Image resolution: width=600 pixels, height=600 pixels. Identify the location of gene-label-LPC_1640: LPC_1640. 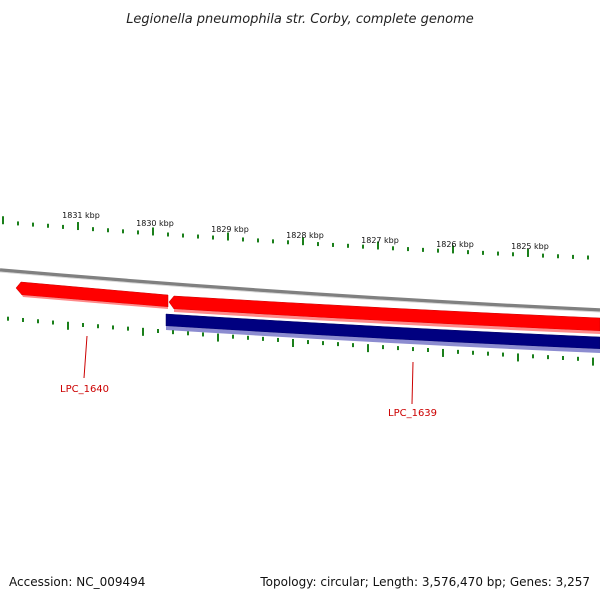
(84, 389).